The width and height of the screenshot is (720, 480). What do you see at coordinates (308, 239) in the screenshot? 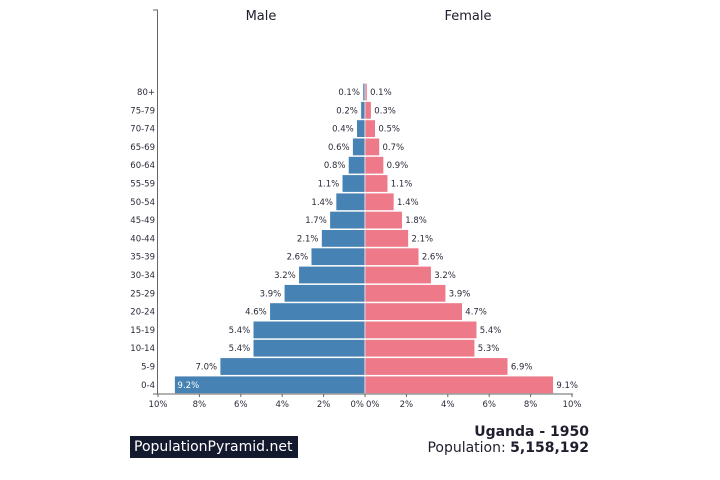
I see `male-value-label: 2.1%` at bounding box center [308, 239].